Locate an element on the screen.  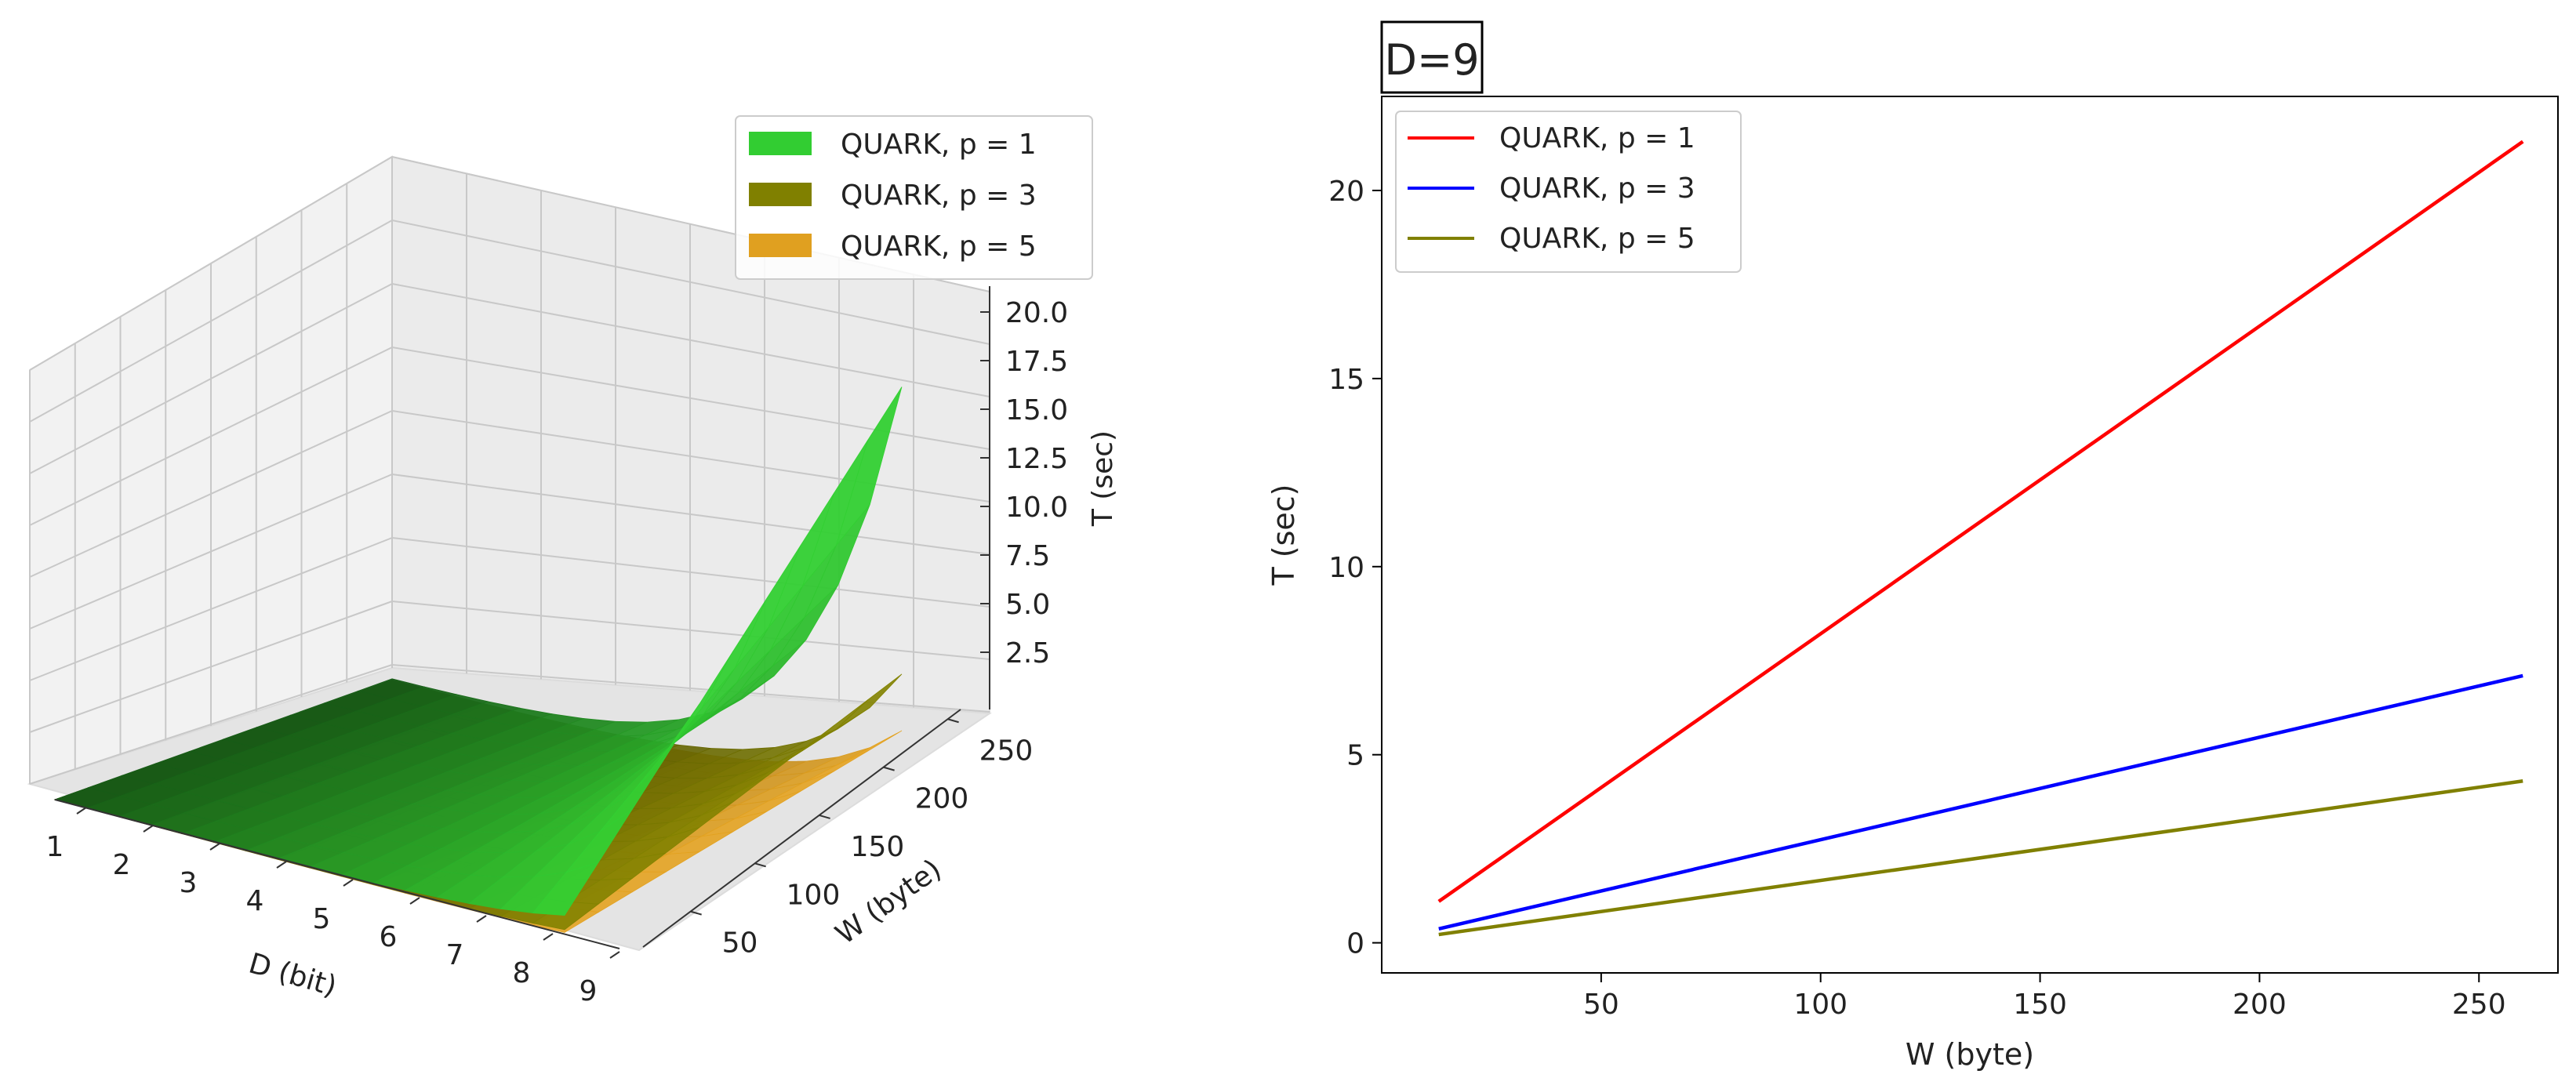
d-tick-label: 4 is located at coordinates (255, 901).